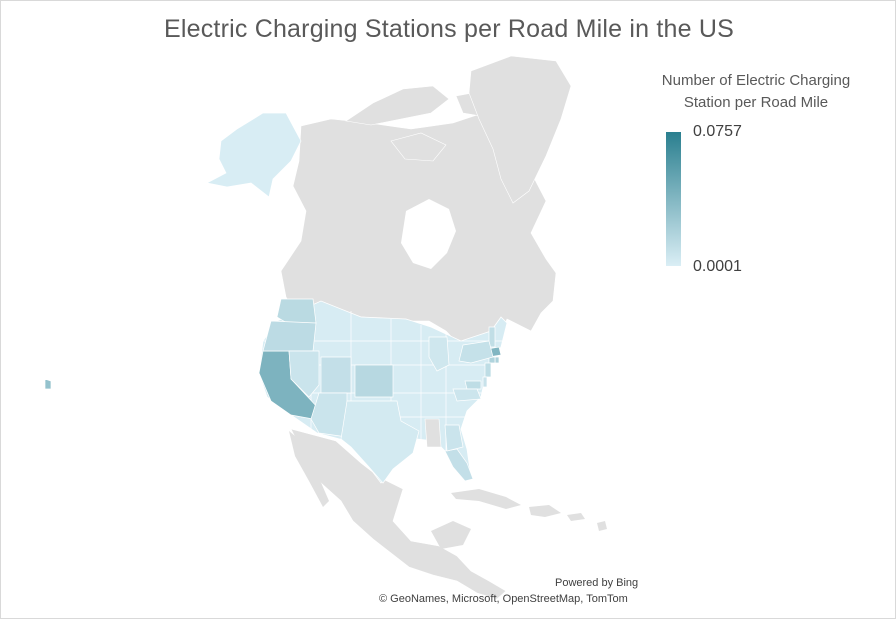 The image size is (896, 619). What do you see at coordinates (673, 199) in the screenshot?
I see `legend-color-scale` at bounding box center [673, 199].